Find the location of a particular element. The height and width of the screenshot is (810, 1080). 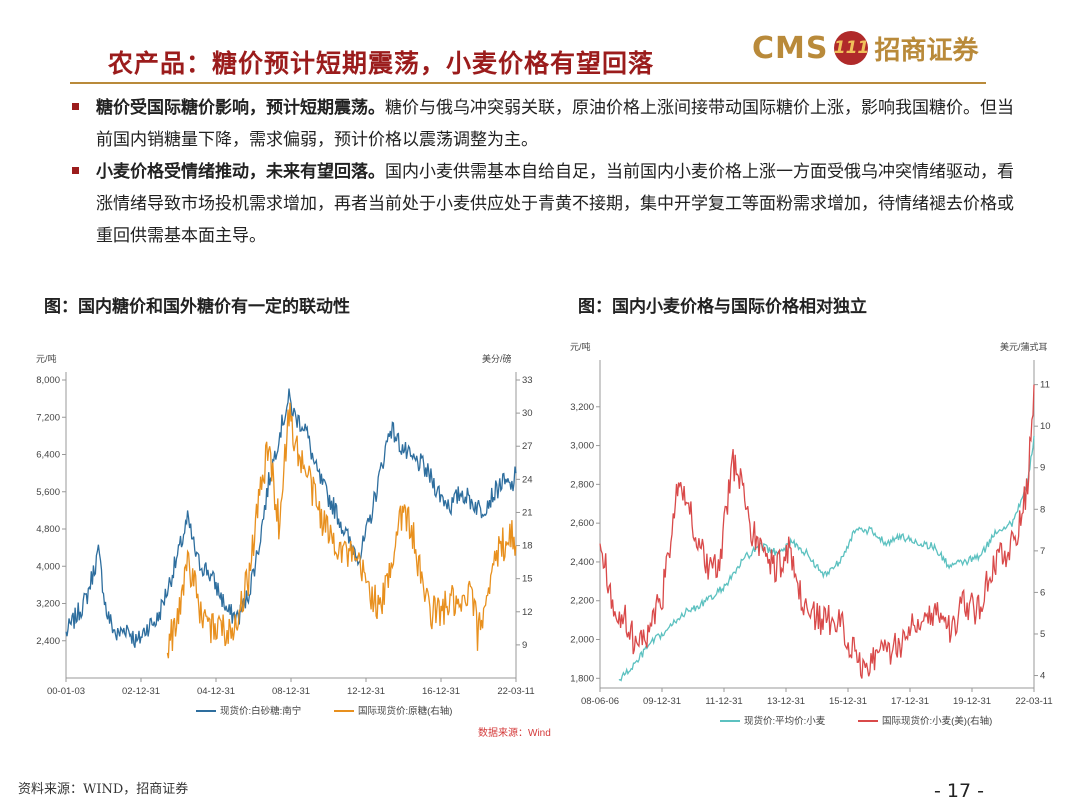

y-tick-label-right: 11 is located at coordinates (1045, 385).